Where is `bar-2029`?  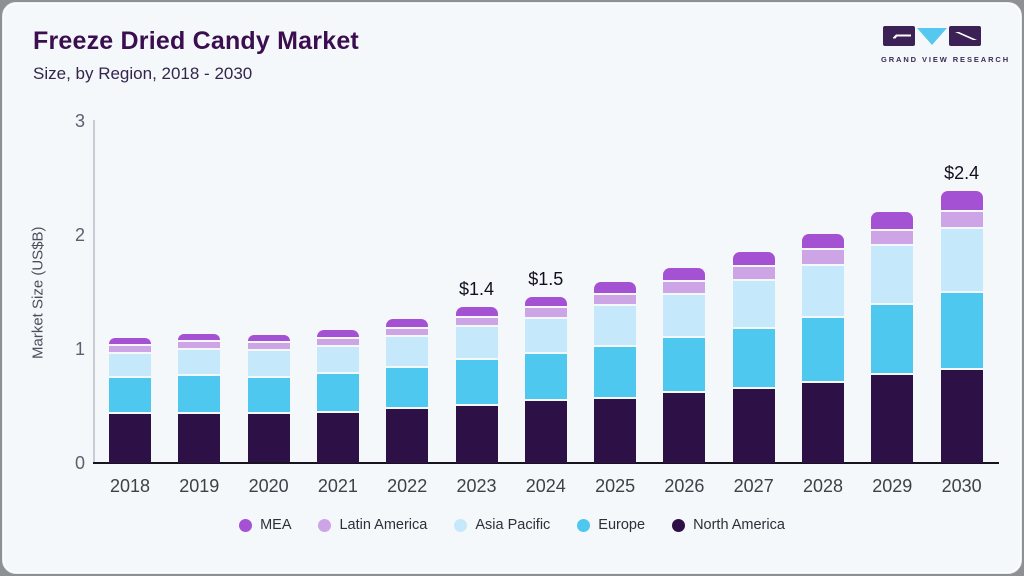 bar-2029 is located at coordinates (892, 337).